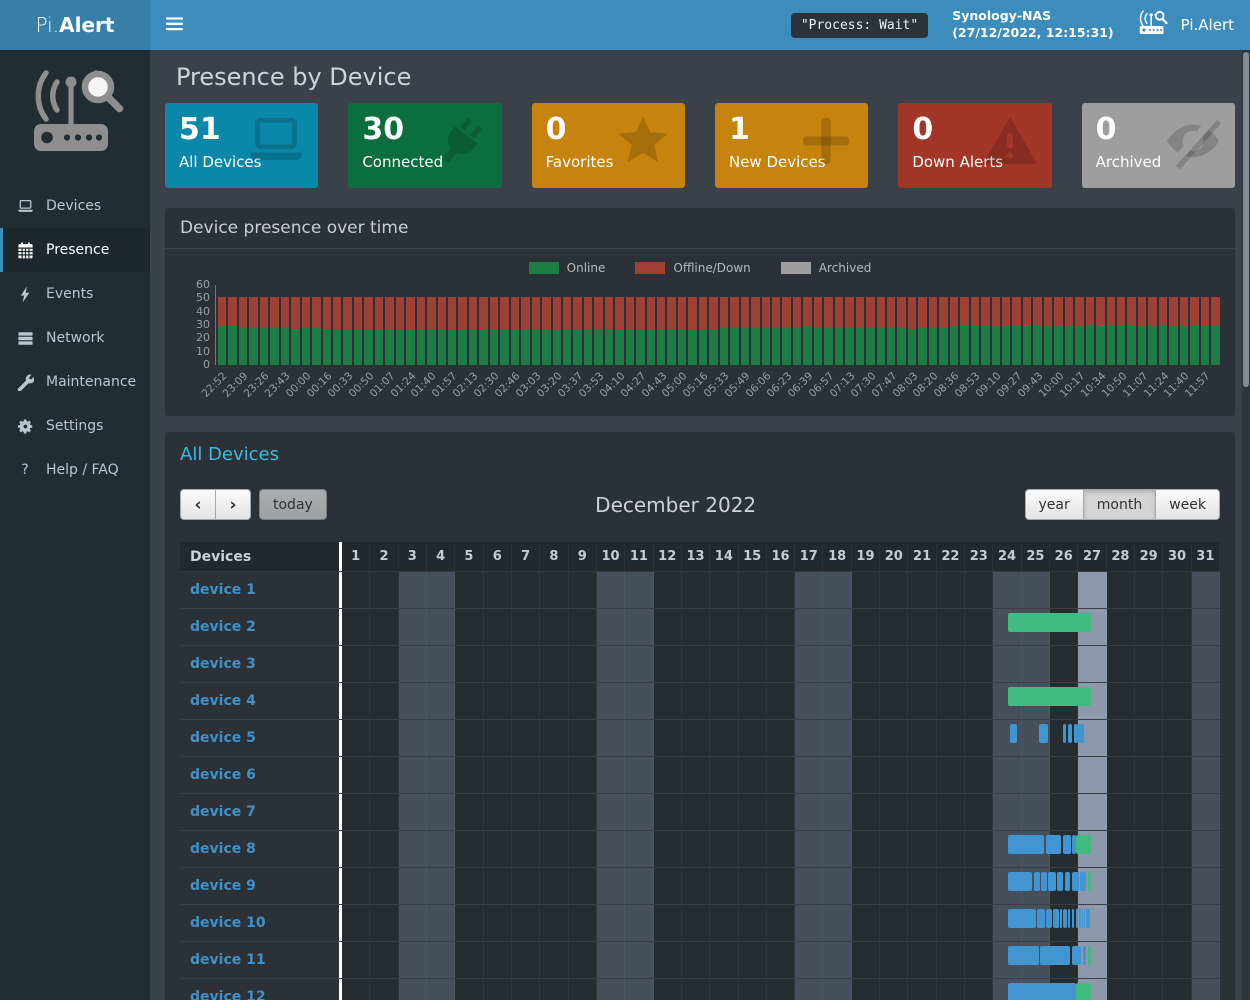 The width and height of the screenshot is (1250, 1000). Describe the element at coordinates (233, 504) in the screenshot. I see `calendar-next-button: ›` at that location.